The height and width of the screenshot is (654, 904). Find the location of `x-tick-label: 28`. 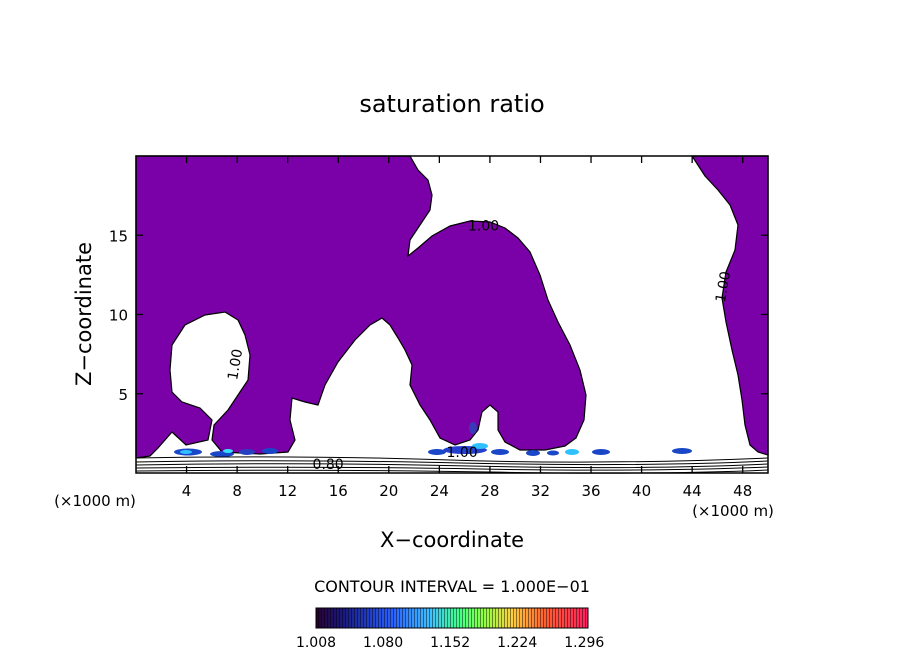

x-tick-label: 28 is located at coordinates (489, 491).